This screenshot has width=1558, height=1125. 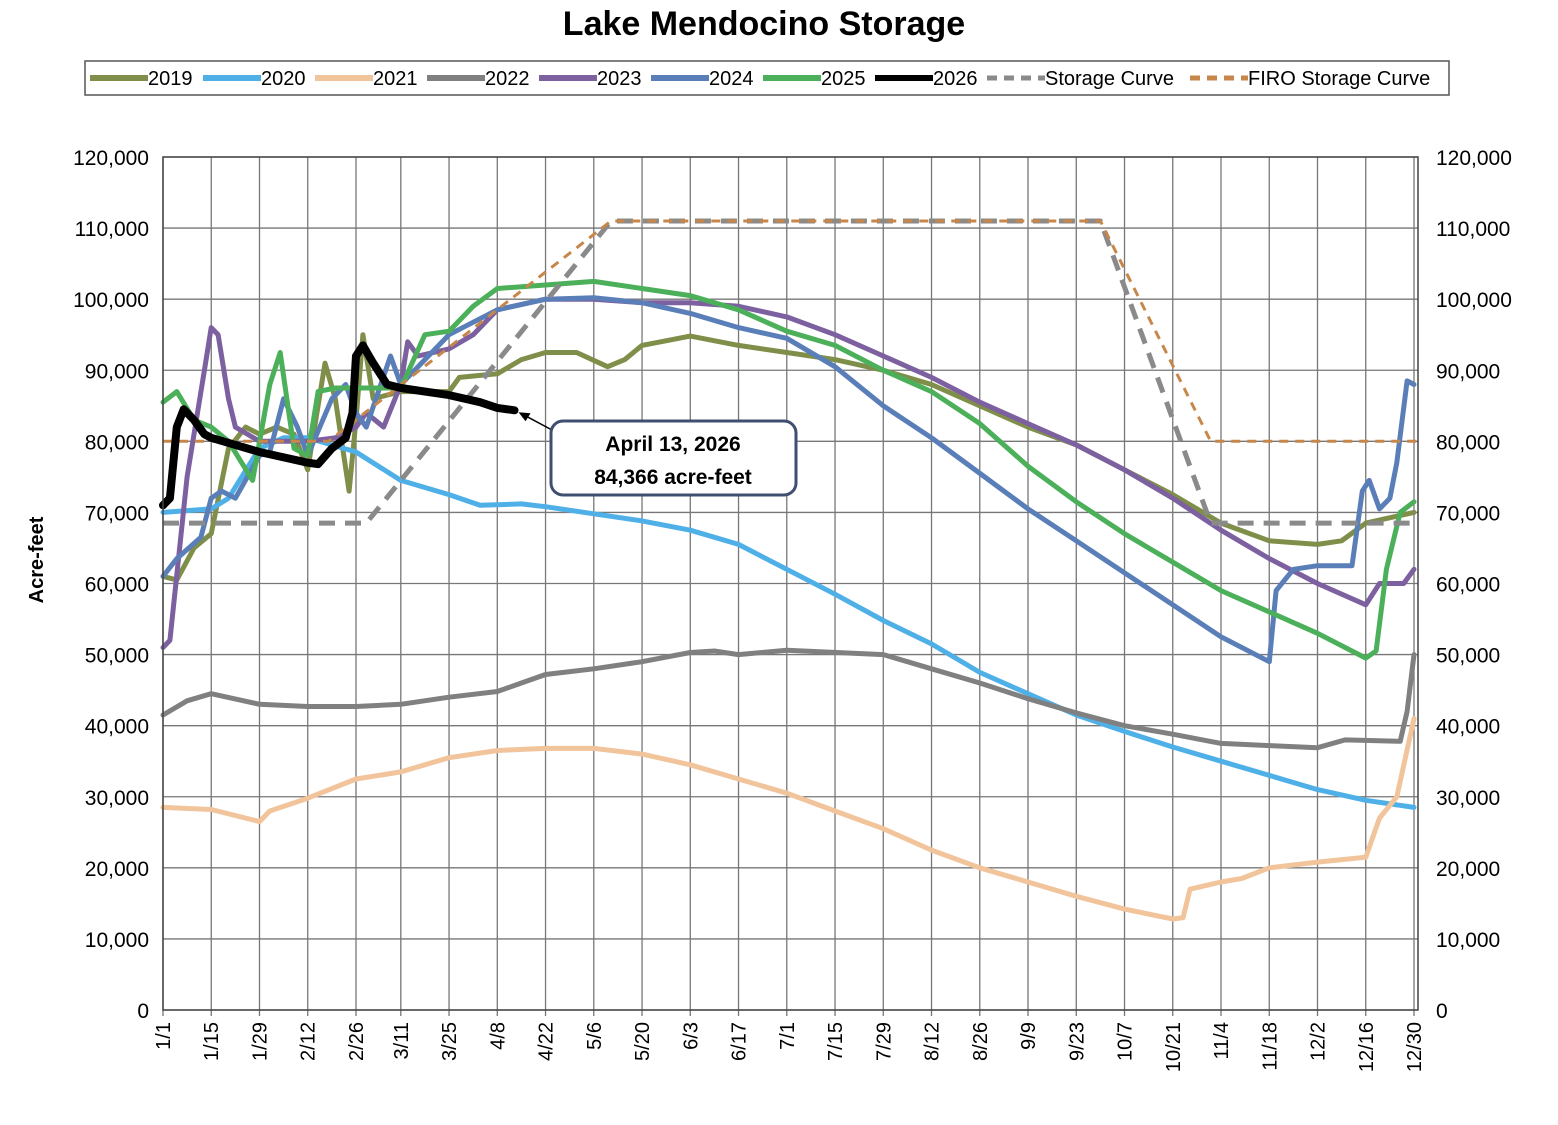 What do you see at coordinates (843, 79) in the screenshot?
I see `legend-label: 2025` at bounding box center [843, 79].